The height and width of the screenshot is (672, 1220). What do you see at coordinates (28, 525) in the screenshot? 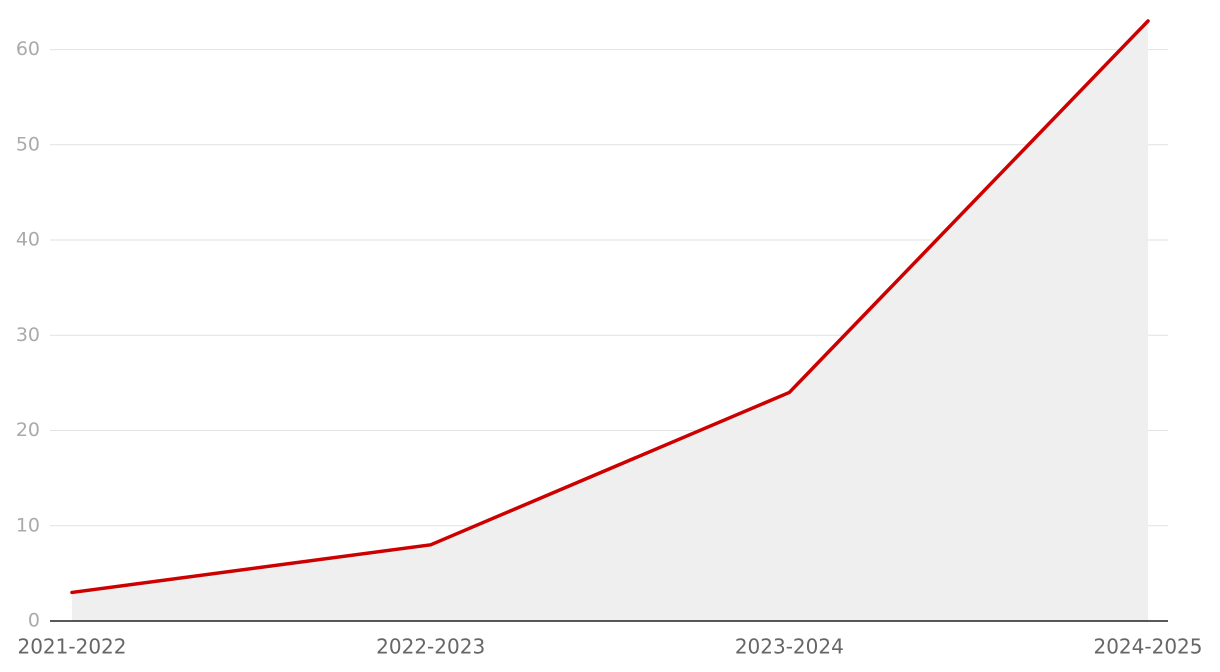
I see `y-tick-label: 10` at bounding box center [28, 525].